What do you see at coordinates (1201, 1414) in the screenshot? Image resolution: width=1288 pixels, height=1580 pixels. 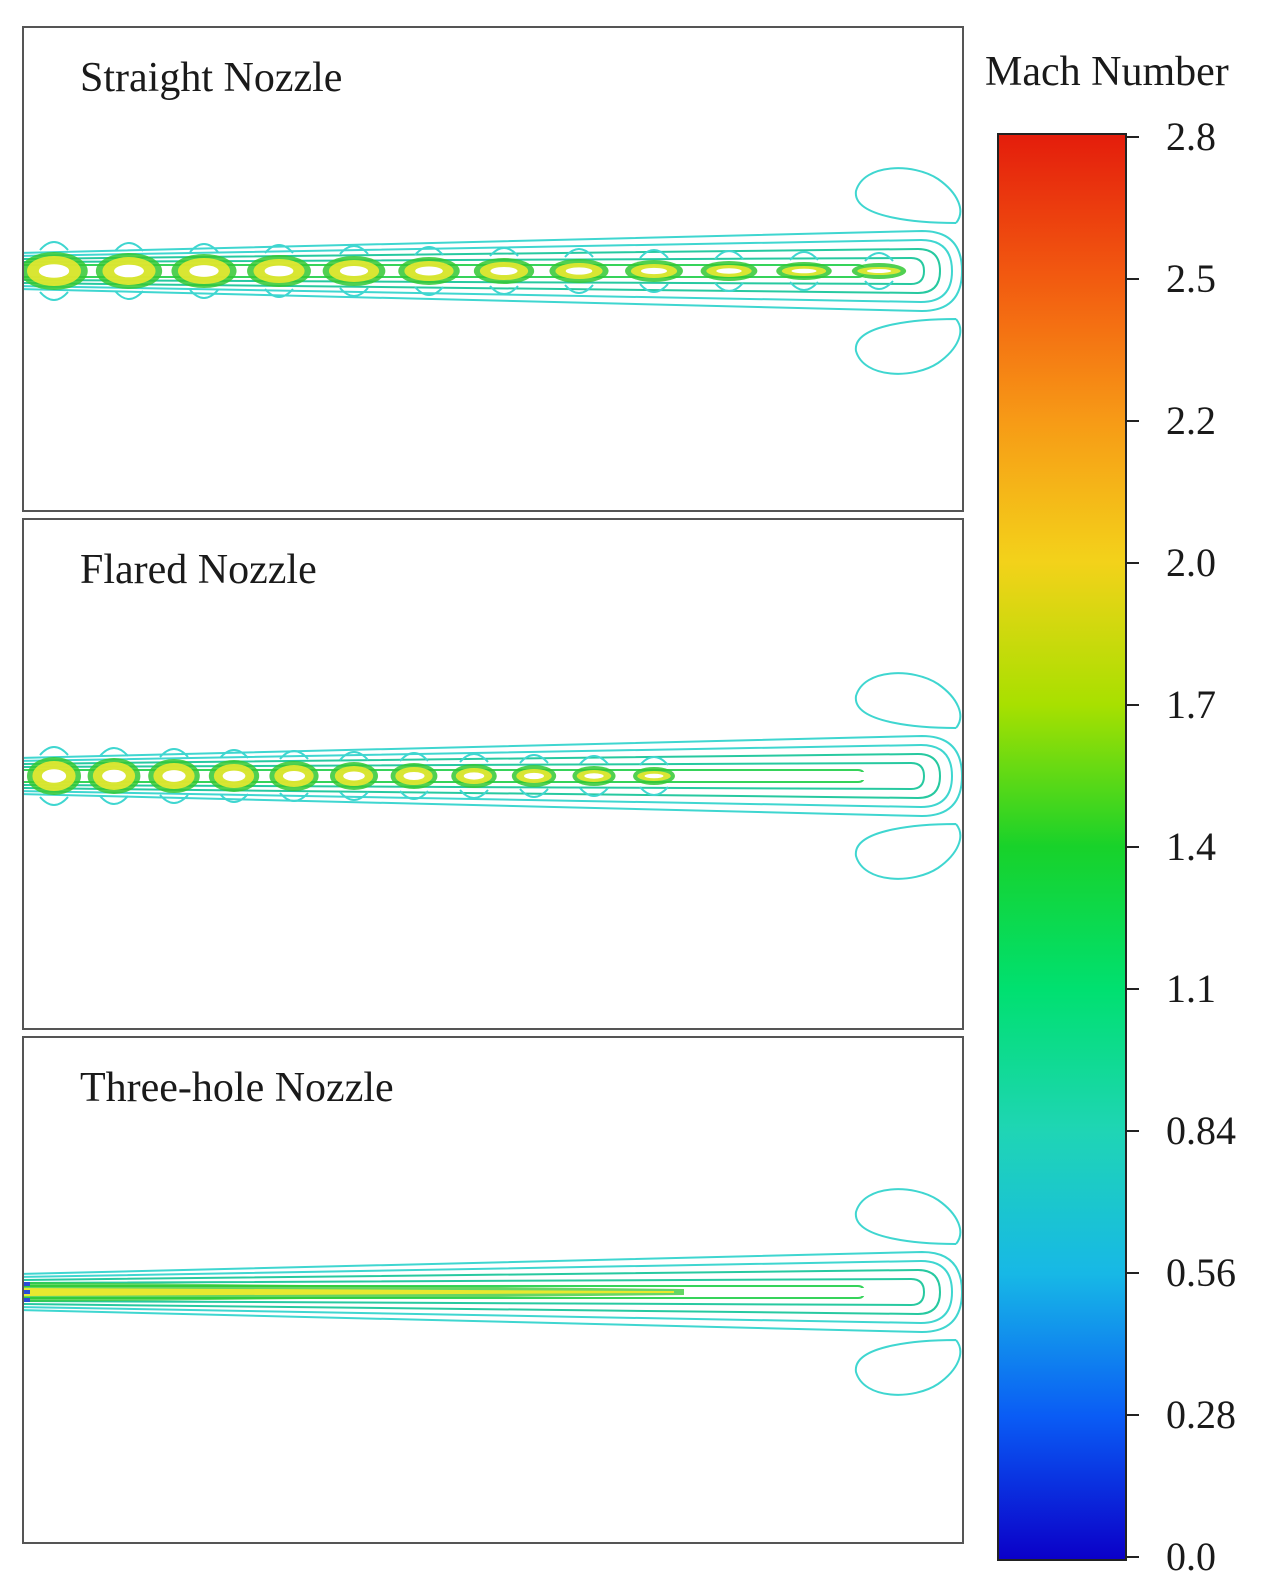 I see `colorbar-tick-label: 0.28` at bounding box center [1201, 1414].